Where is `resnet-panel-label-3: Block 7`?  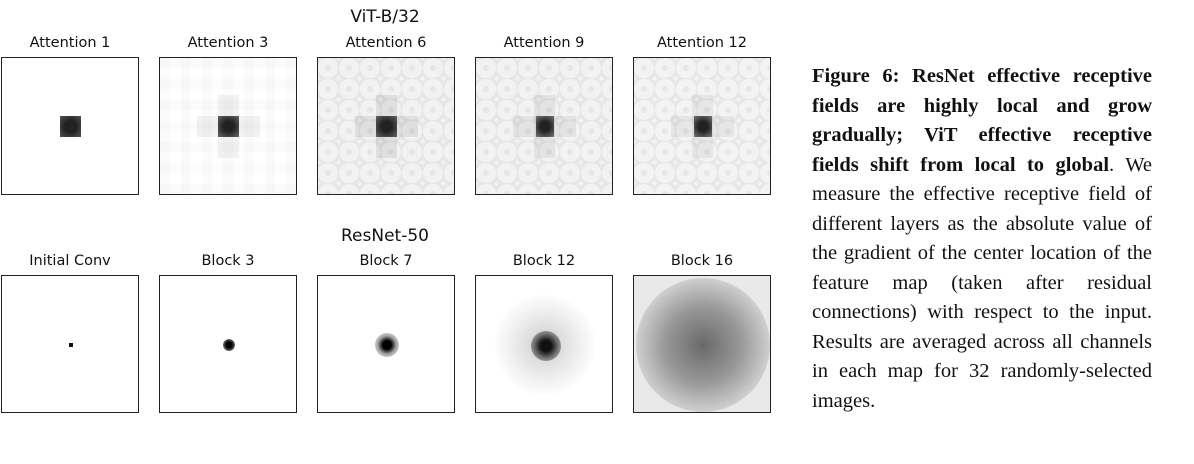
resnet-panel-label-3: Block 7 is located at coordinates (386, 261).